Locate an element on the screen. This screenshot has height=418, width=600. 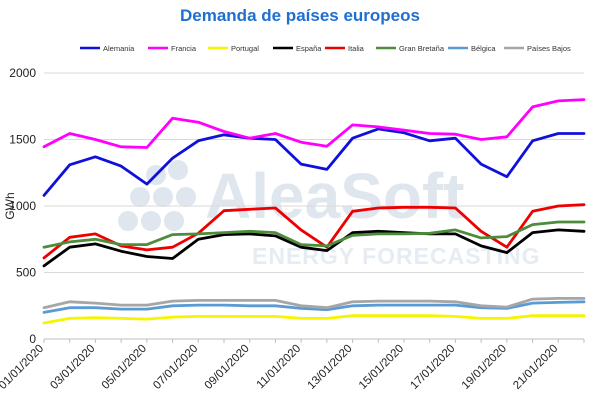
x-tick-label: 15/01/2020 is located at coordinates (381, 367).